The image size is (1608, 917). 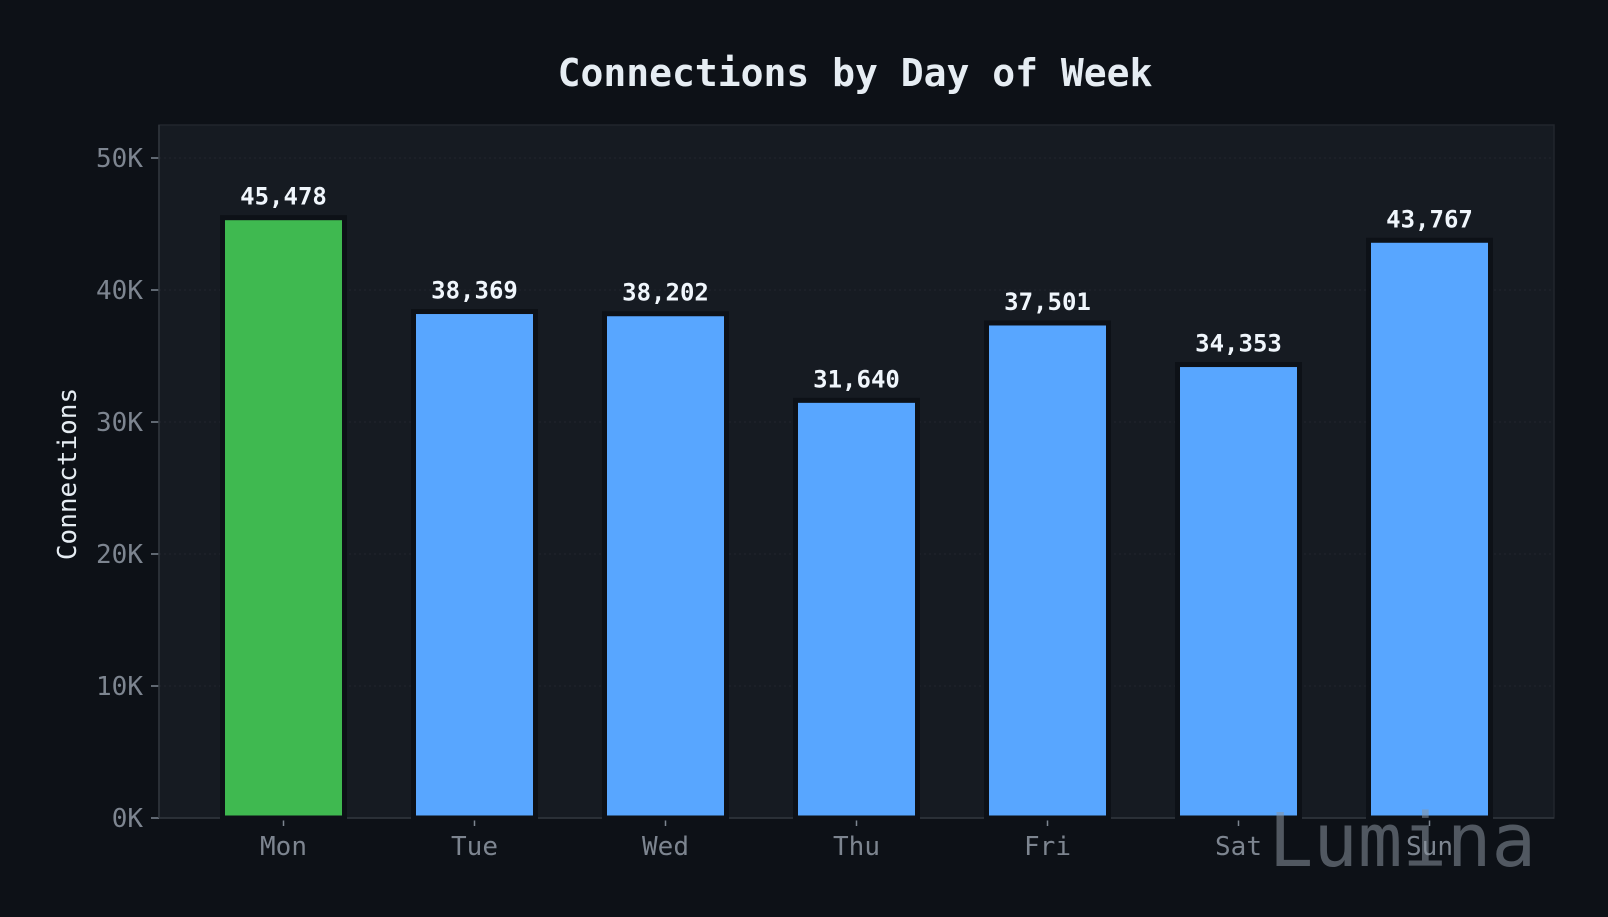 What do you see at coordinates (665, 566) in the screenshot?
I see `bar-wed` at bounding box center [665, 566].